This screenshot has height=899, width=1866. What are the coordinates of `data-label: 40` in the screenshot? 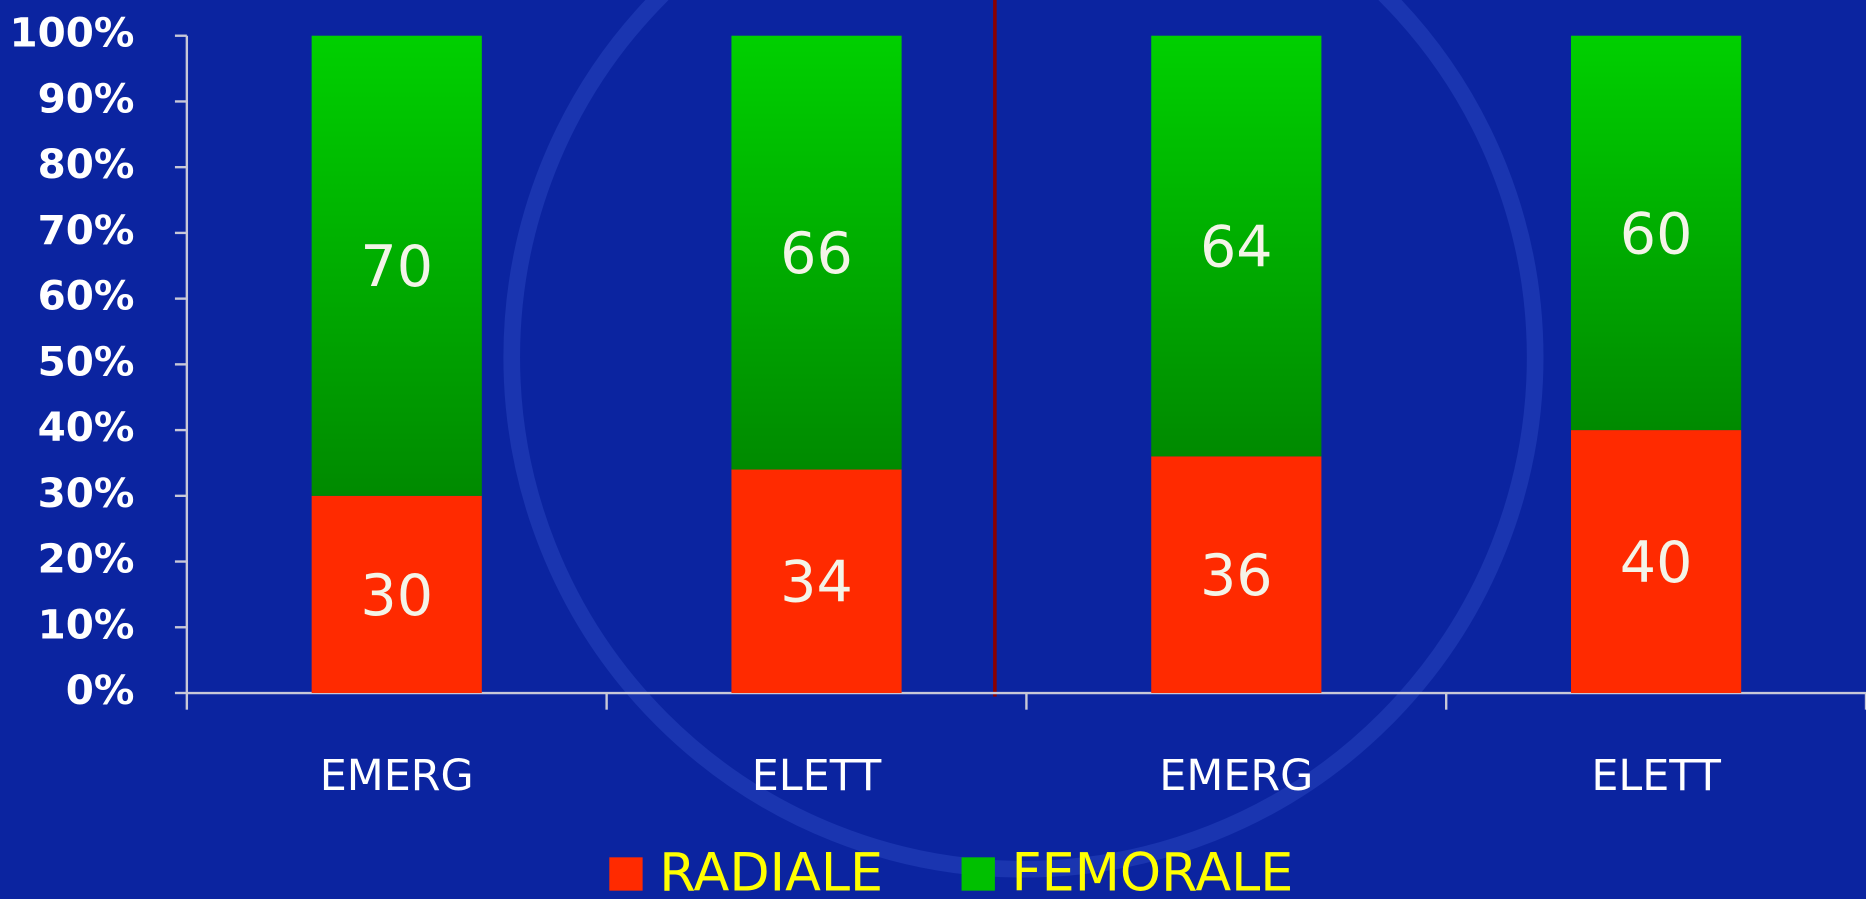 It's located at (1656, 563).